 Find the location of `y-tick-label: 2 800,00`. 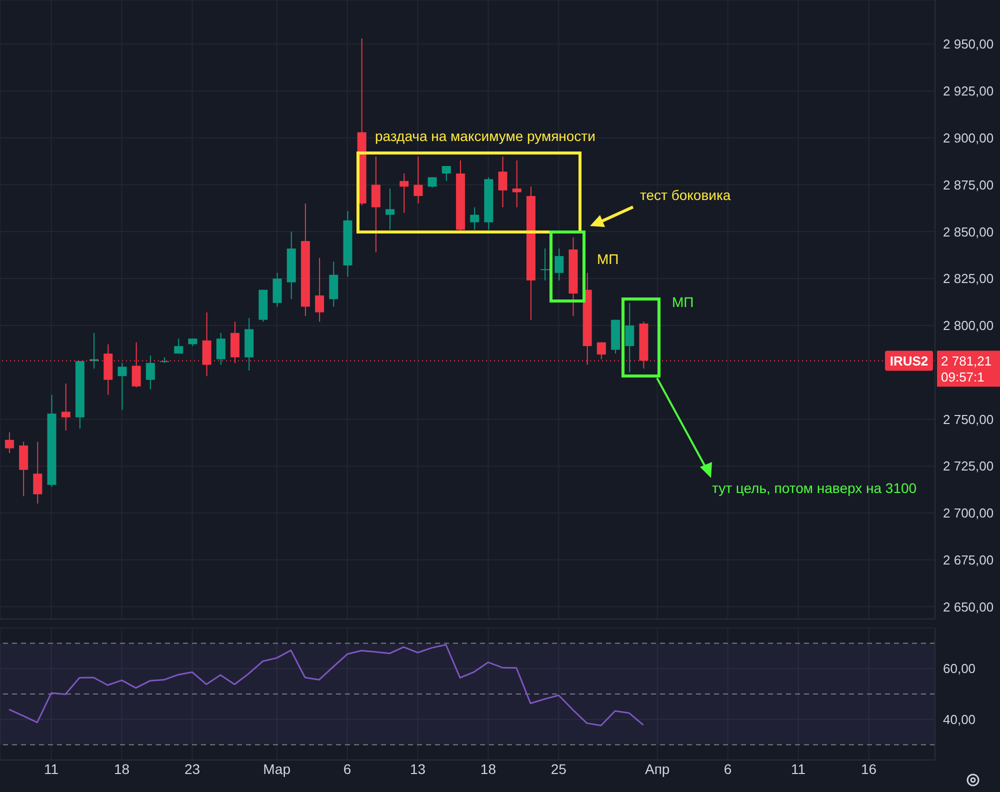

y-tick-label: 2 800,00 is located at coordinates (968, 326).